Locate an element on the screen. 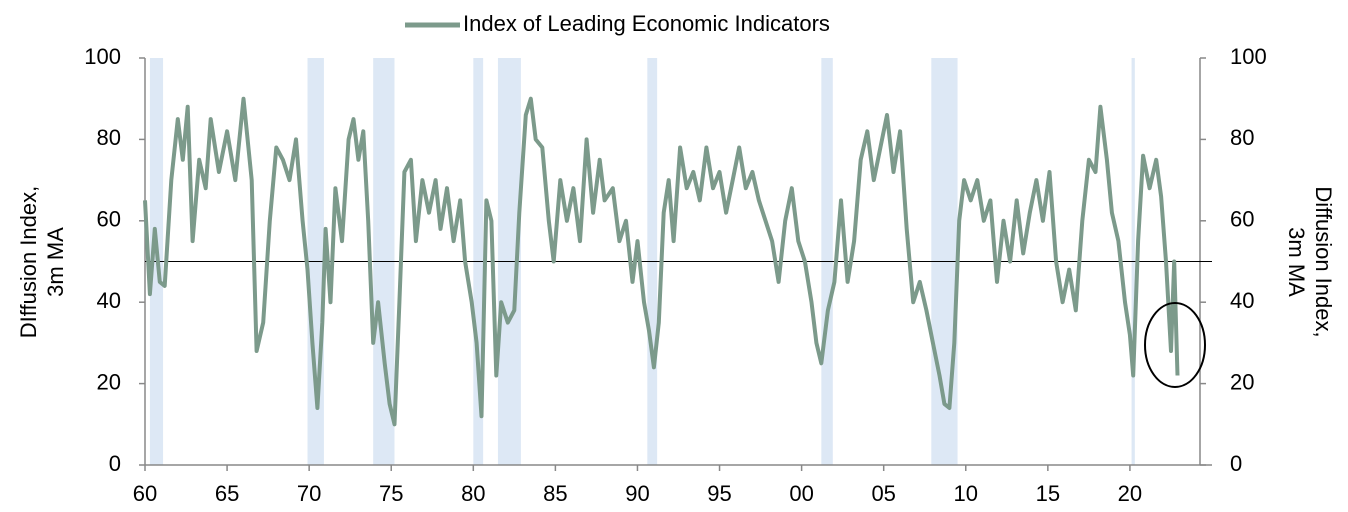 The image size is (1348, 512). x-tick-label: 80 is located at coordinates (473, 493).